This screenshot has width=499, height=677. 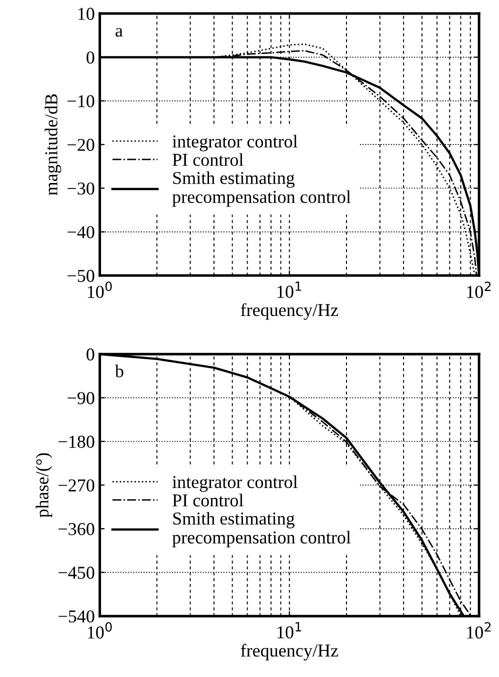 What do you see at coordinates (76, 572) in the screenshot?
I see `y-tick-label: −450` at bounding box center [76, 572].